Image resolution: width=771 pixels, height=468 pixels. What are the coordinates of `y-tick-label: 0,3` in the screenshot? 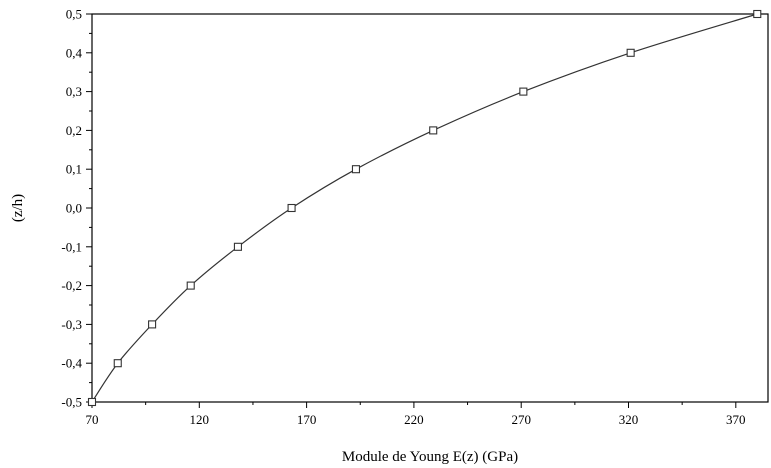 It's located at (74, 91).